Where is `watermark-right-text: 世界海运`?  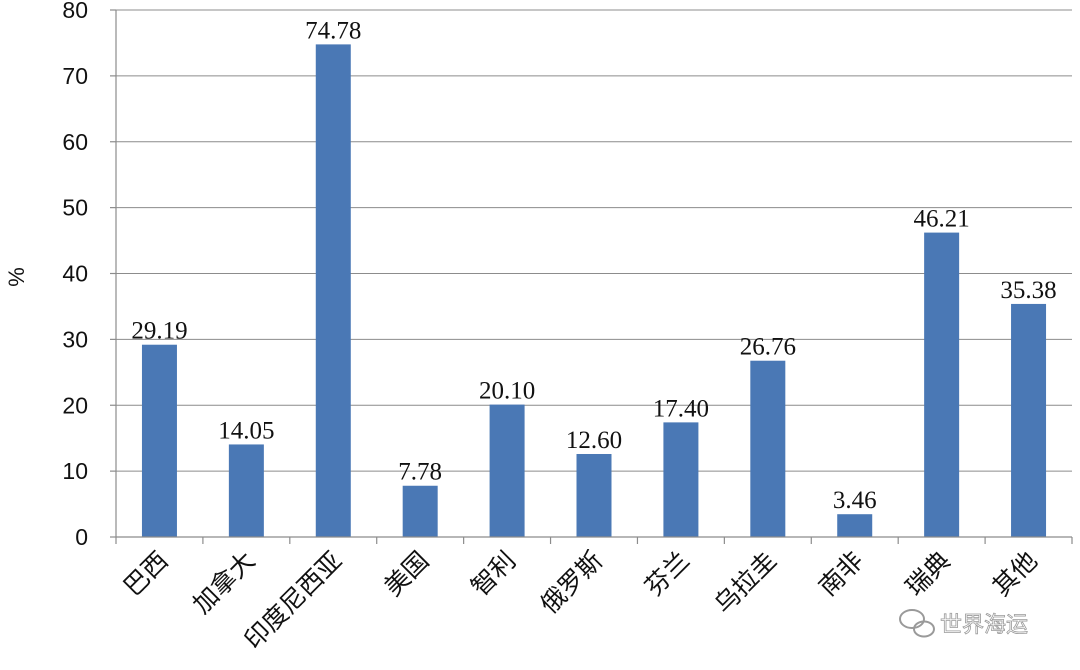 watermark-right-text: 世界海运 is located at coordinates (984, 625).